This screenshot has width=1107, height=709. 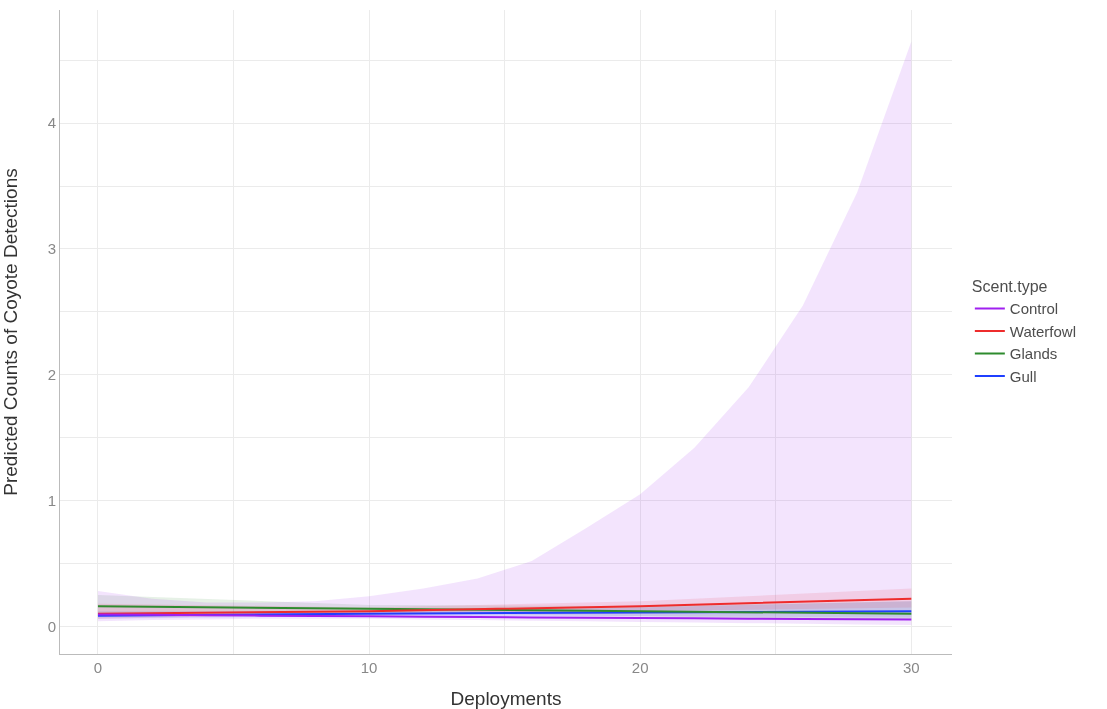 What do you see at coordinates (51, 626) in the screenshot?
I see `y-tick-label: 0` at bounding box center [51, 626].